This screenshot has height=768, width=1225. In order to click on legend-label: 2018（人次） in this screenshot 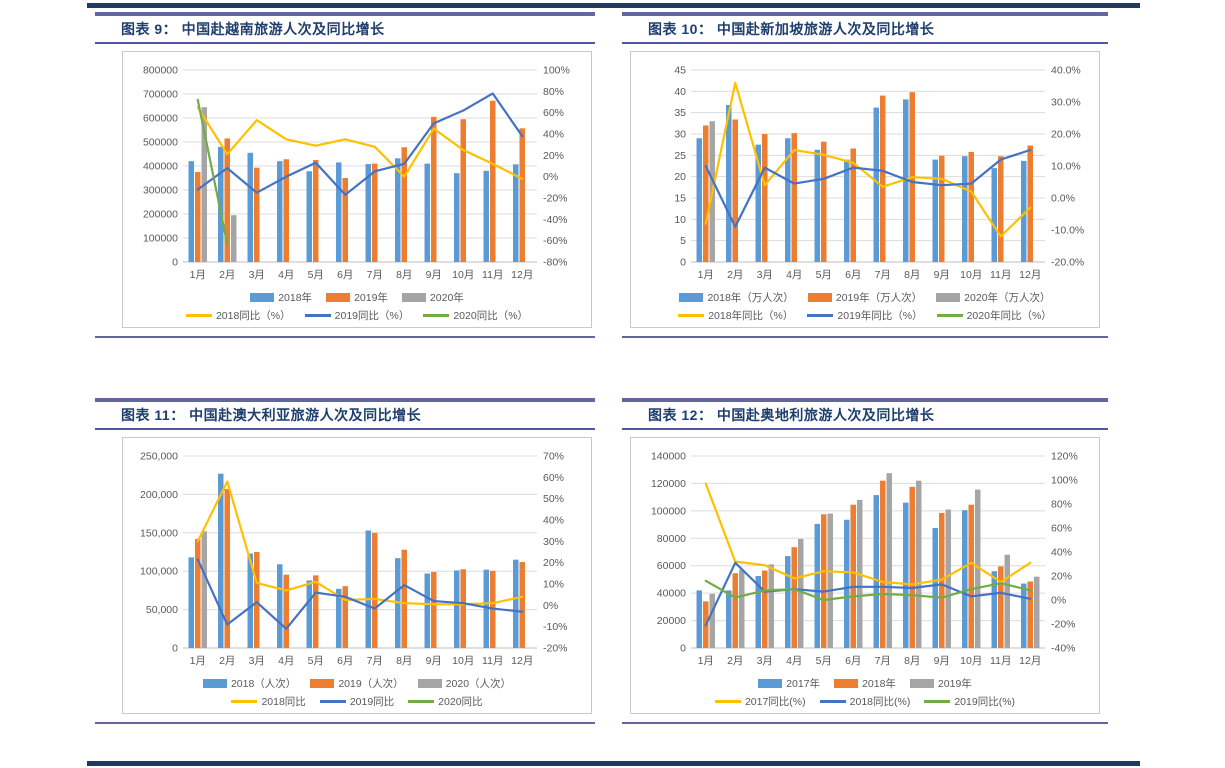, I will do `click(263, 684)`.